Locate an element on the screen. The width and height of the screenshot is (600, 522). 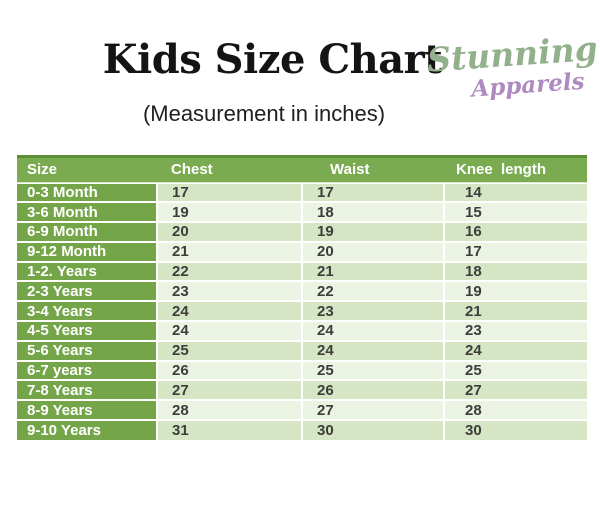
table-row: 3-4 Years 24 23 21 is located at coordinates (302, 311).